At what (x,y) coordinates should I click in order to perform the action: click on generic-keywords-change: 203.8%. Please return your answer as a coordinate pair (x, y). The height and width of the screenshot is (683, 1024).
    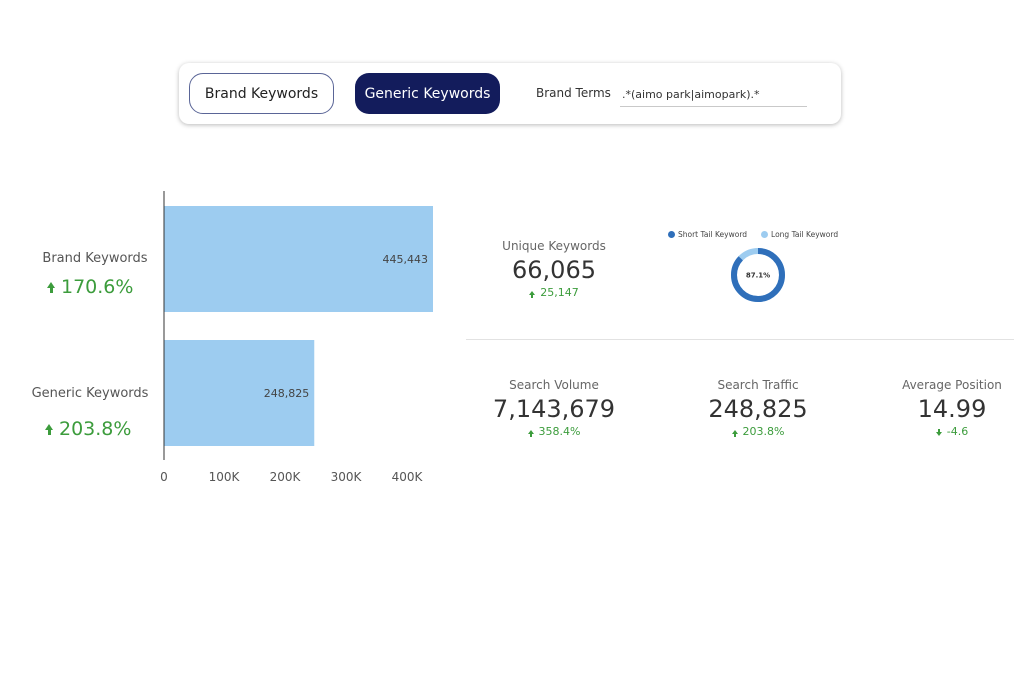
    Looking at the image, I should click on (88, 429).